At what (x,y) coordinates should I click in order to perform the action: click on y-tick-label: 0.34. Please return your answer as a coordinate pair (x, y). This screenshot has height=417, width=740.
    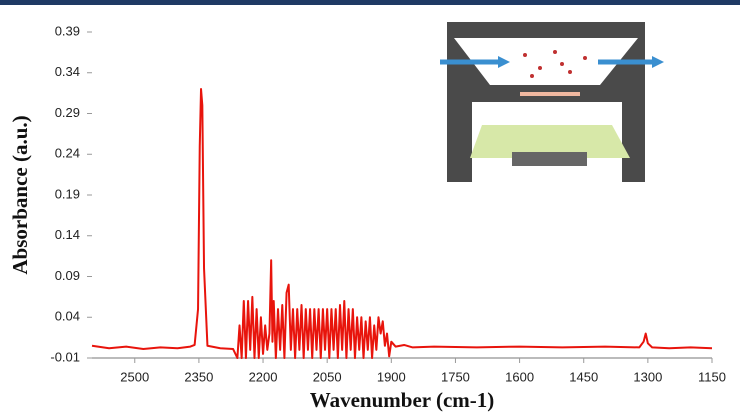
    Looking at the image, I should click on (67, 71).